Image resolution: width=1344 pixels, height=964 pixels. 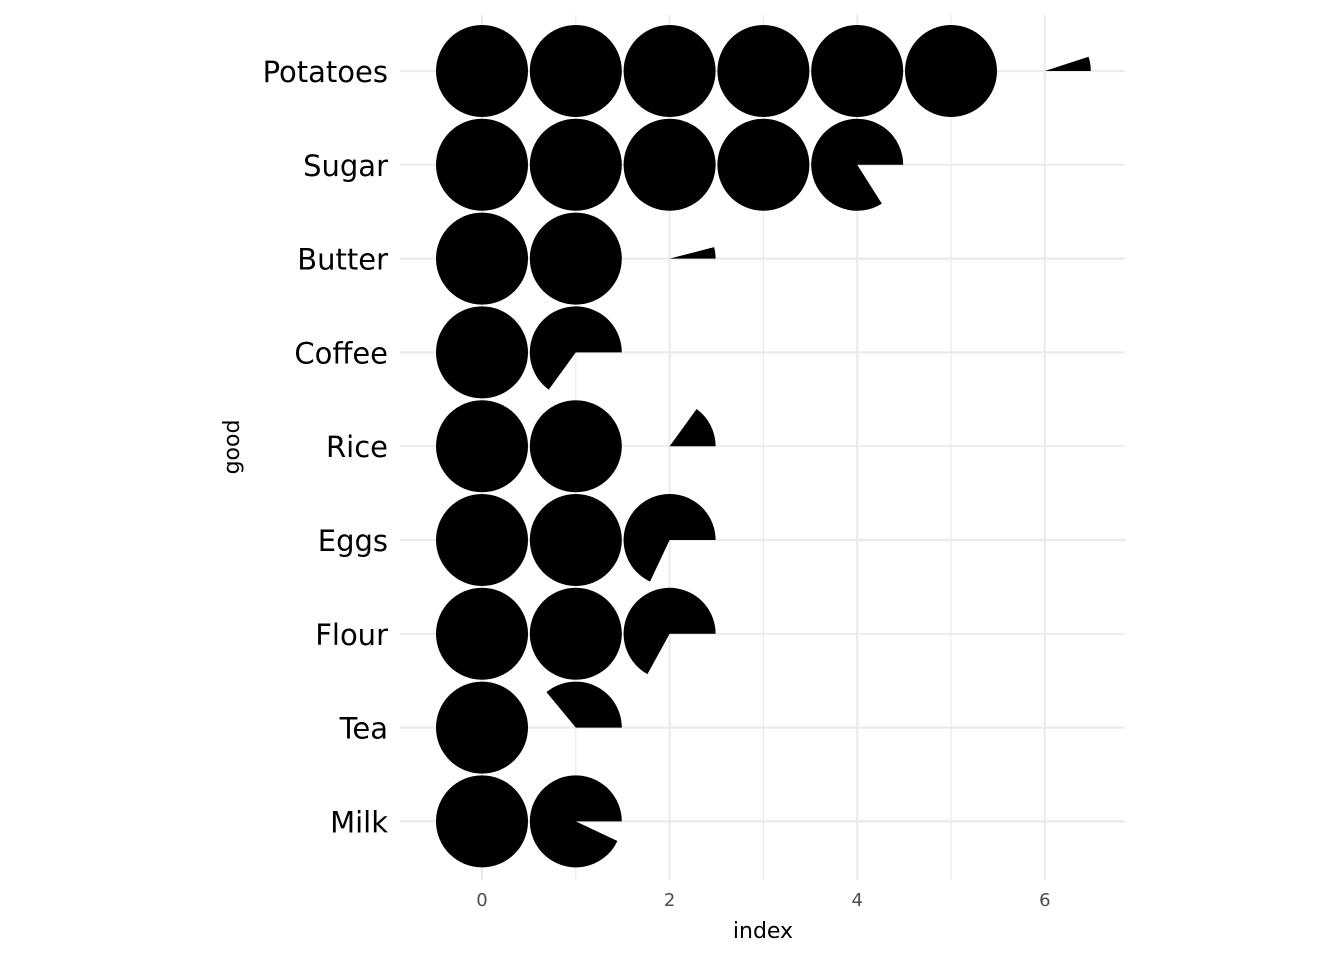 I want to click on x-tick-label: 4, so click(x=856, y=900).